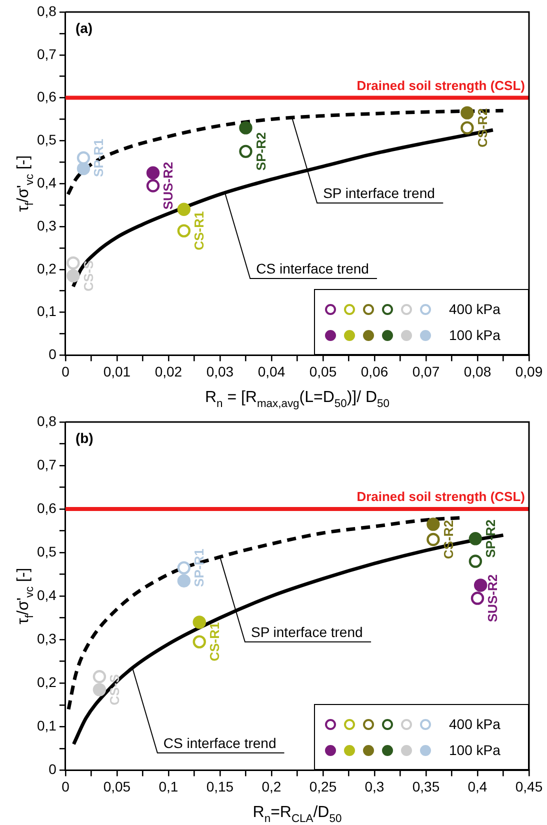  What do you see at coordinates (168, 786) in the screenshot?
I see `x-tick-label: 0,1` at bounding box center [168, 786].